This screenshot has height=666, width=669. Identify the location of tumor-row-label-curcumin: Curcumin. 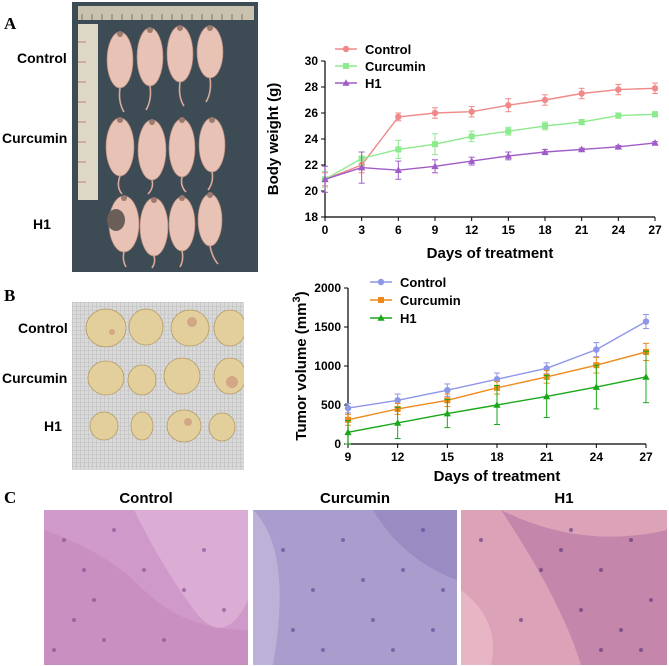
(35, 378).